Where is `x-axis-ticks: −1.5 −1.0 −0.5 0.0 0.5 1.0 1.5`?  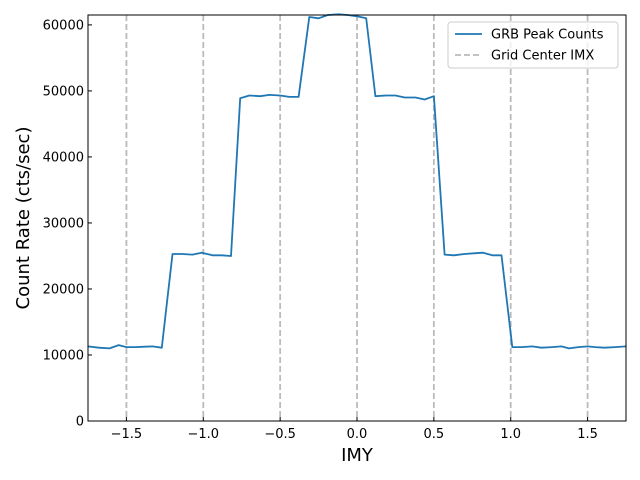 x-axis-ticks: −1.5 −1.0 −0.5 0.0 0.5 1.0 1.5 is located at coordinates (354, 429).